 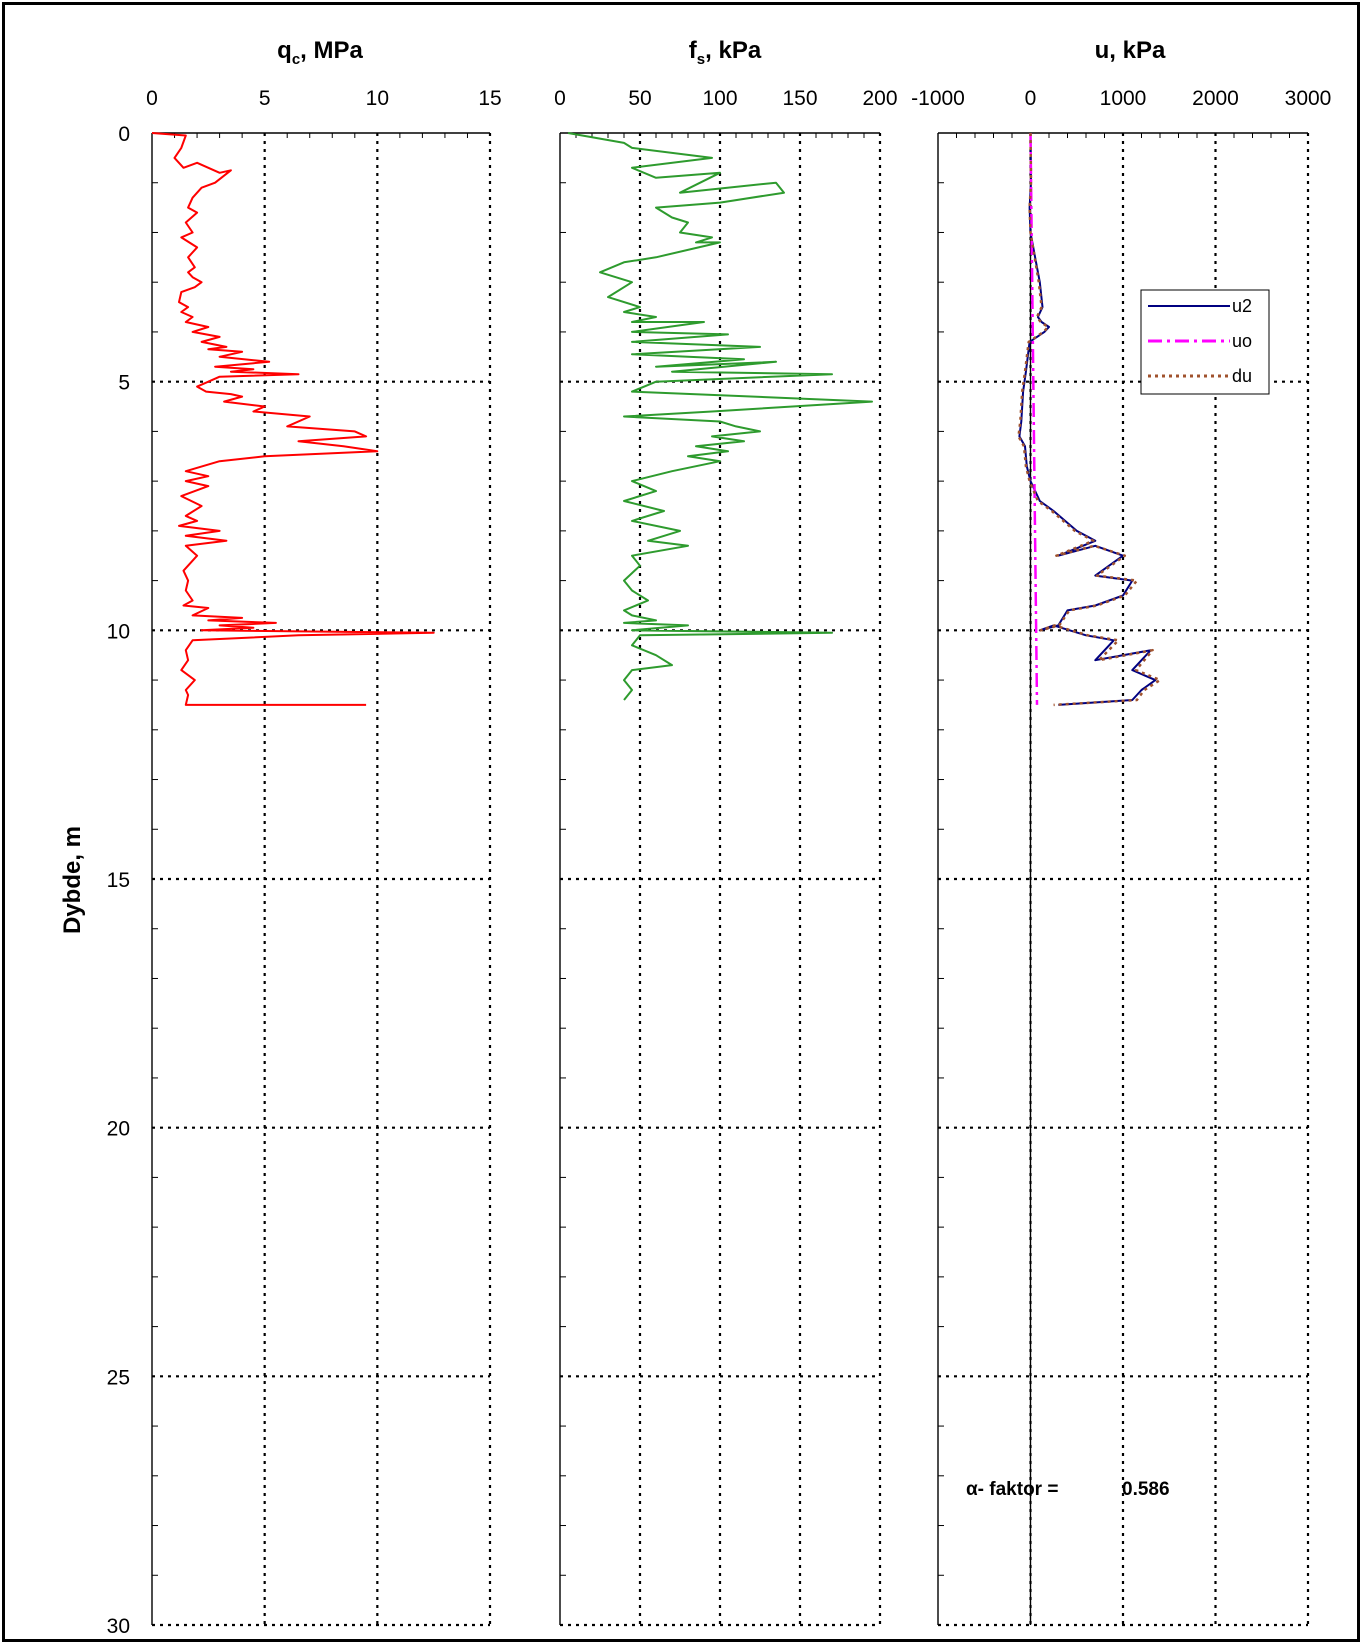 What do you see at coordinates (938, 98) in the screenshot?
I see `x-tick-label: -1000` at bounding box center [938, 98].